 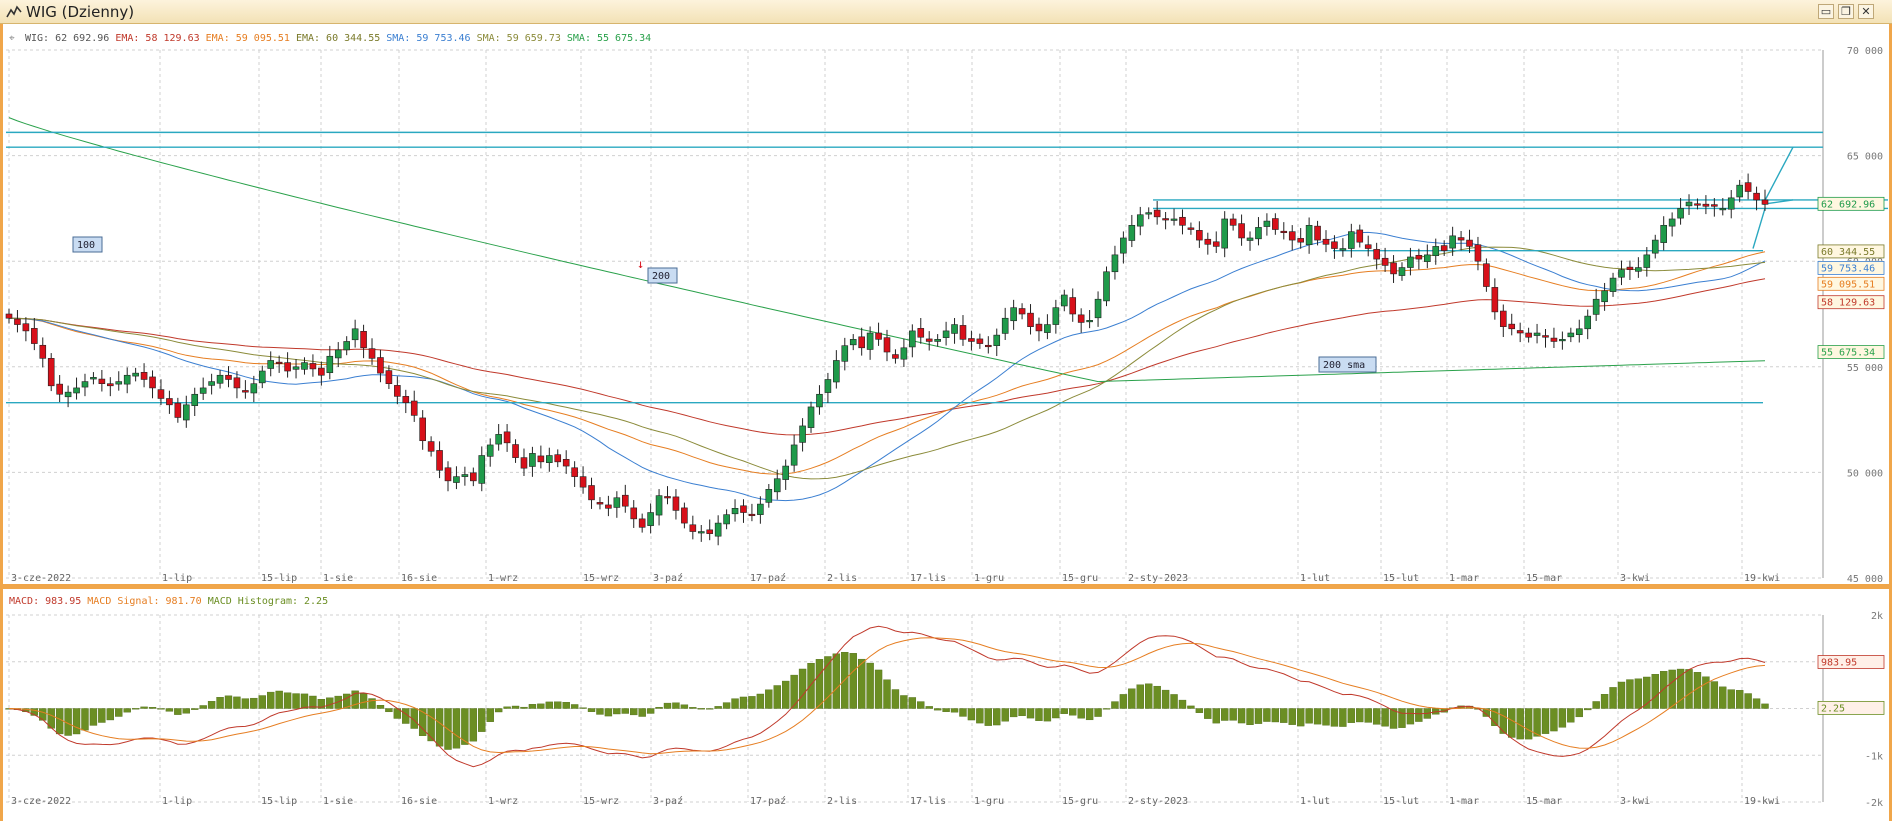 I want to click on down-arrow-icon: ↓, so click(x=640, y=264).